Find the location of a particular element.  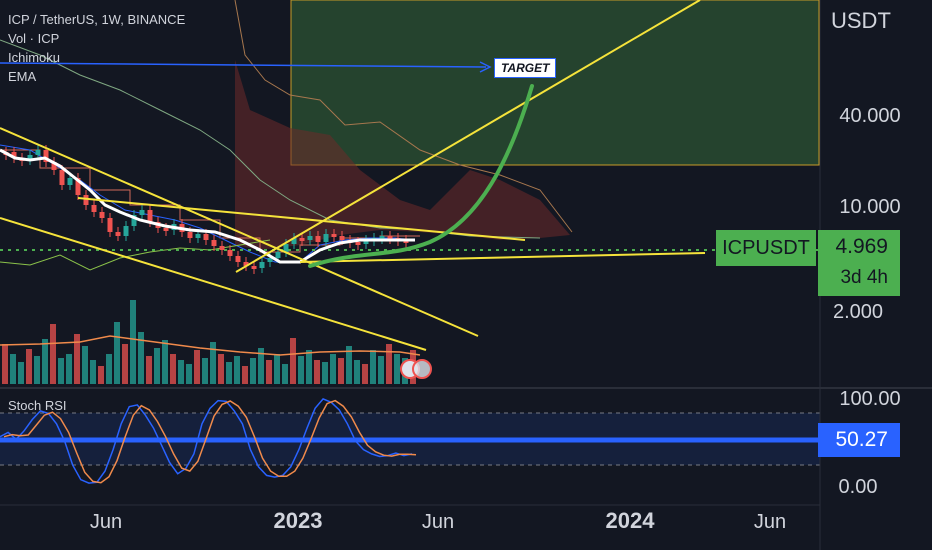

ema-line is located at coordinates (207, 206).